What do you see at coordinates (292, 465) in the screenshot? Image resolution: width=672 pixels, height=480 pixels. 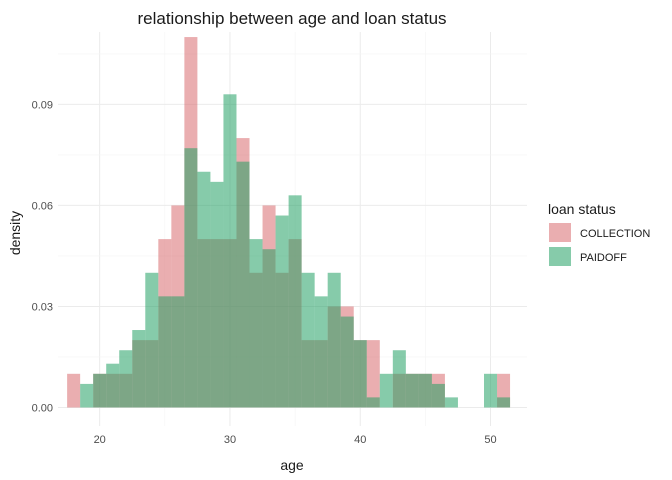 I see `x-axis-title: age` at bounding box center [292, 465].